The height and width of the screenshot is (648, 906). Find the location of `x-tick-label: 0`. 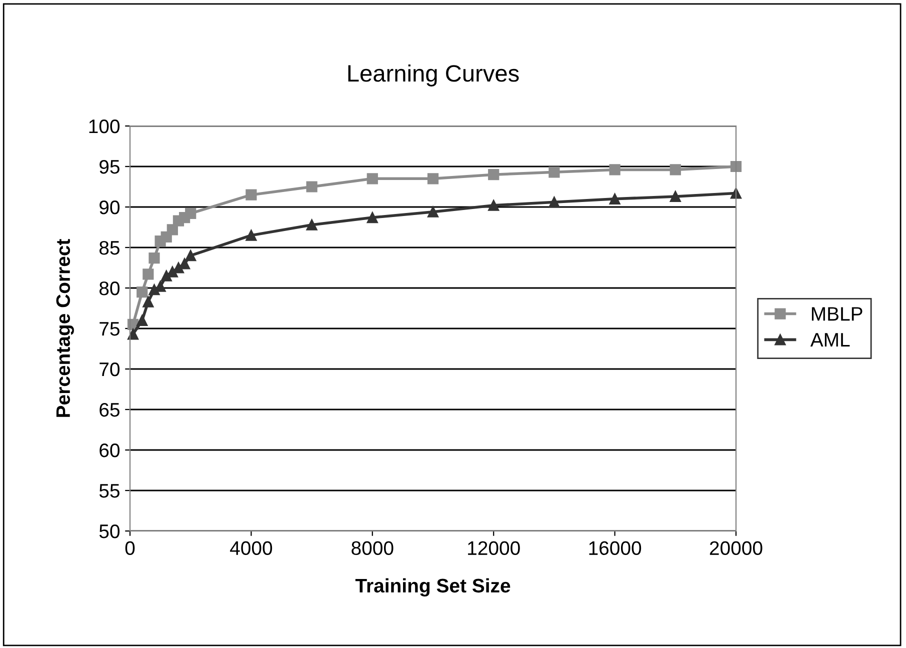

x-tick-label: 0 is located at coordinates (130, 548).